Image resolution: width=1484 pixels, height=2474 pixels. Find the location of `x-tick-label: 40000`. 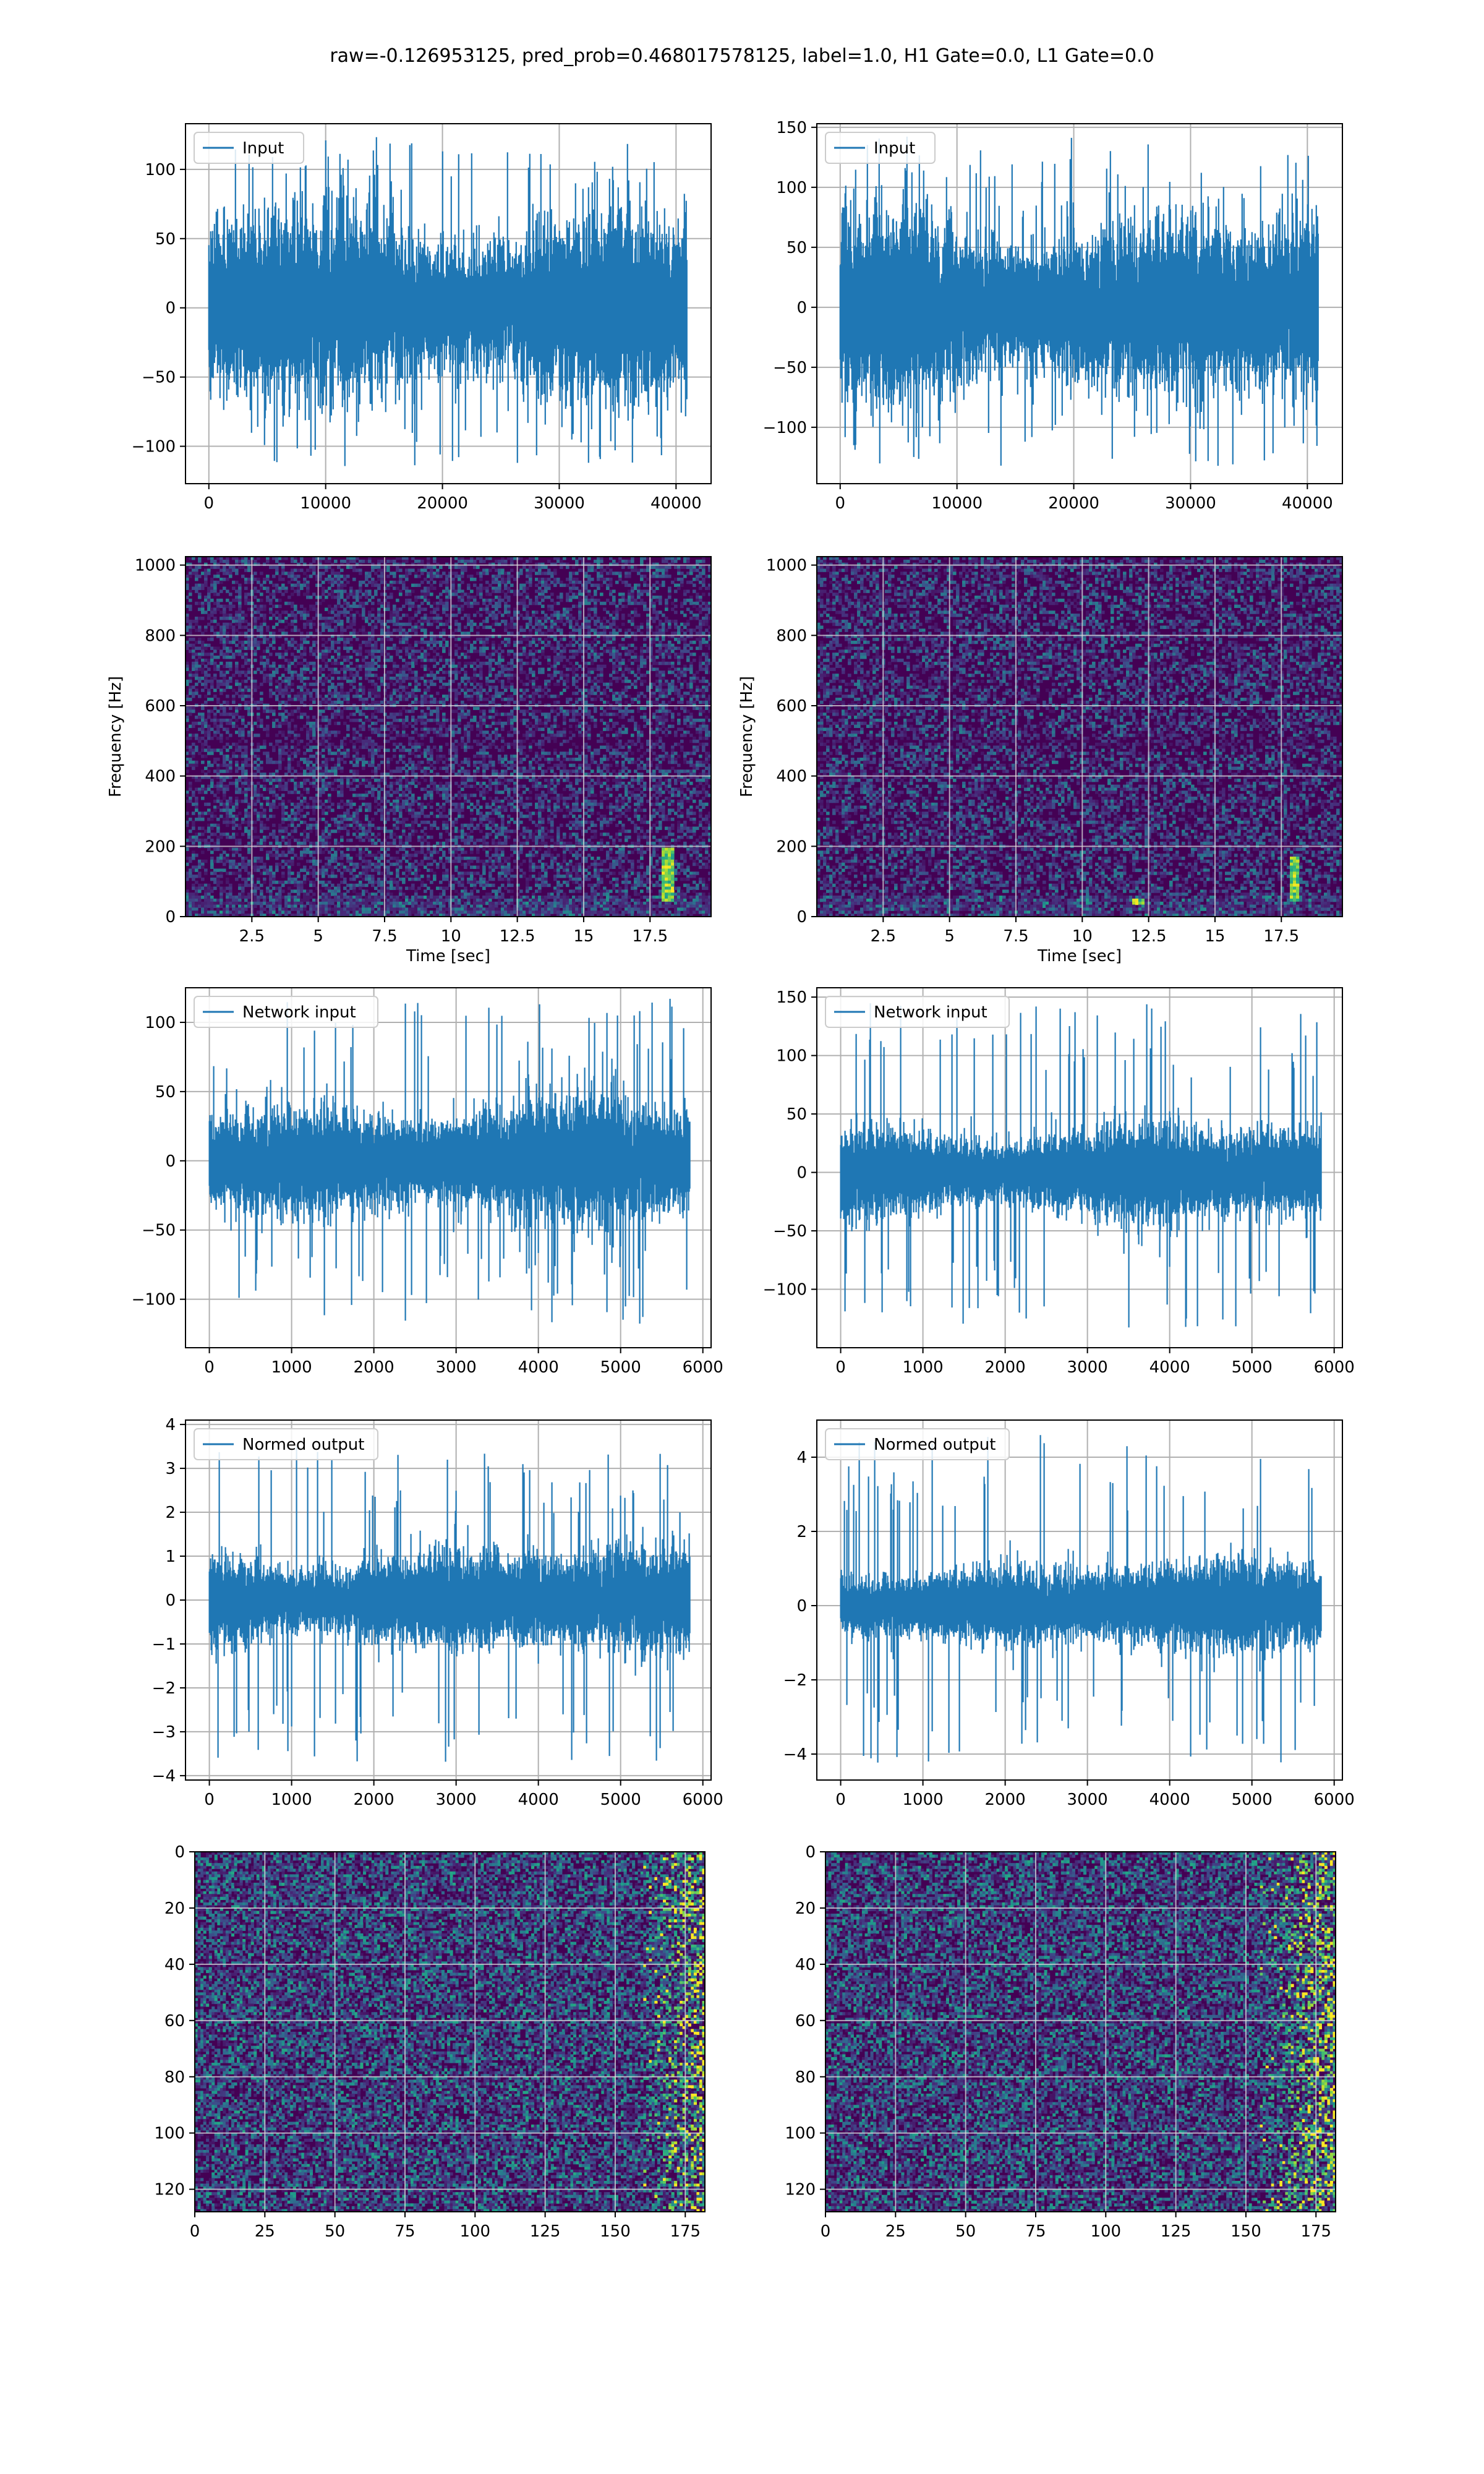

x-tick-label: 40000 is located at coordinates (676, 503).